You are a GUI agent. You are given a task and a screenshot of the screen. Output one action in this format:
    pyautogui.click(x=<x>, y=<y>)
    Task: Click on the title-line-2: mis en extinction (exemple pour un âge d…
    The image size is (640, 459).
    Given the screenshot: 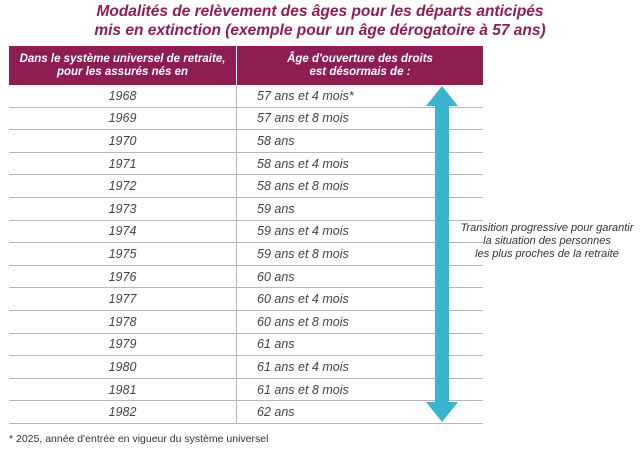 What is the action you would take?
    pyautogui.click(x=320, y=30)
    